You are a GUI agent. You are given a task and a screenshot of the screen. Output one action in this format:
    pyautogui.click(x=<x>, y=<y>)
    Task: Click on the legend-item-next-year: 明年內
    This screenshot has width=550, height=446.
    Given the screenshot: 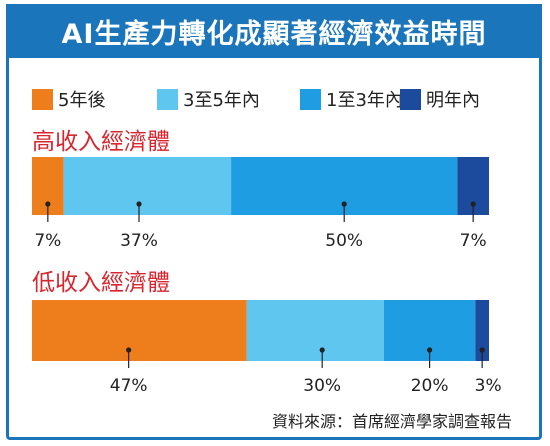 What is the action you would take?
    pyautogui.click(x=440, y=99)
    